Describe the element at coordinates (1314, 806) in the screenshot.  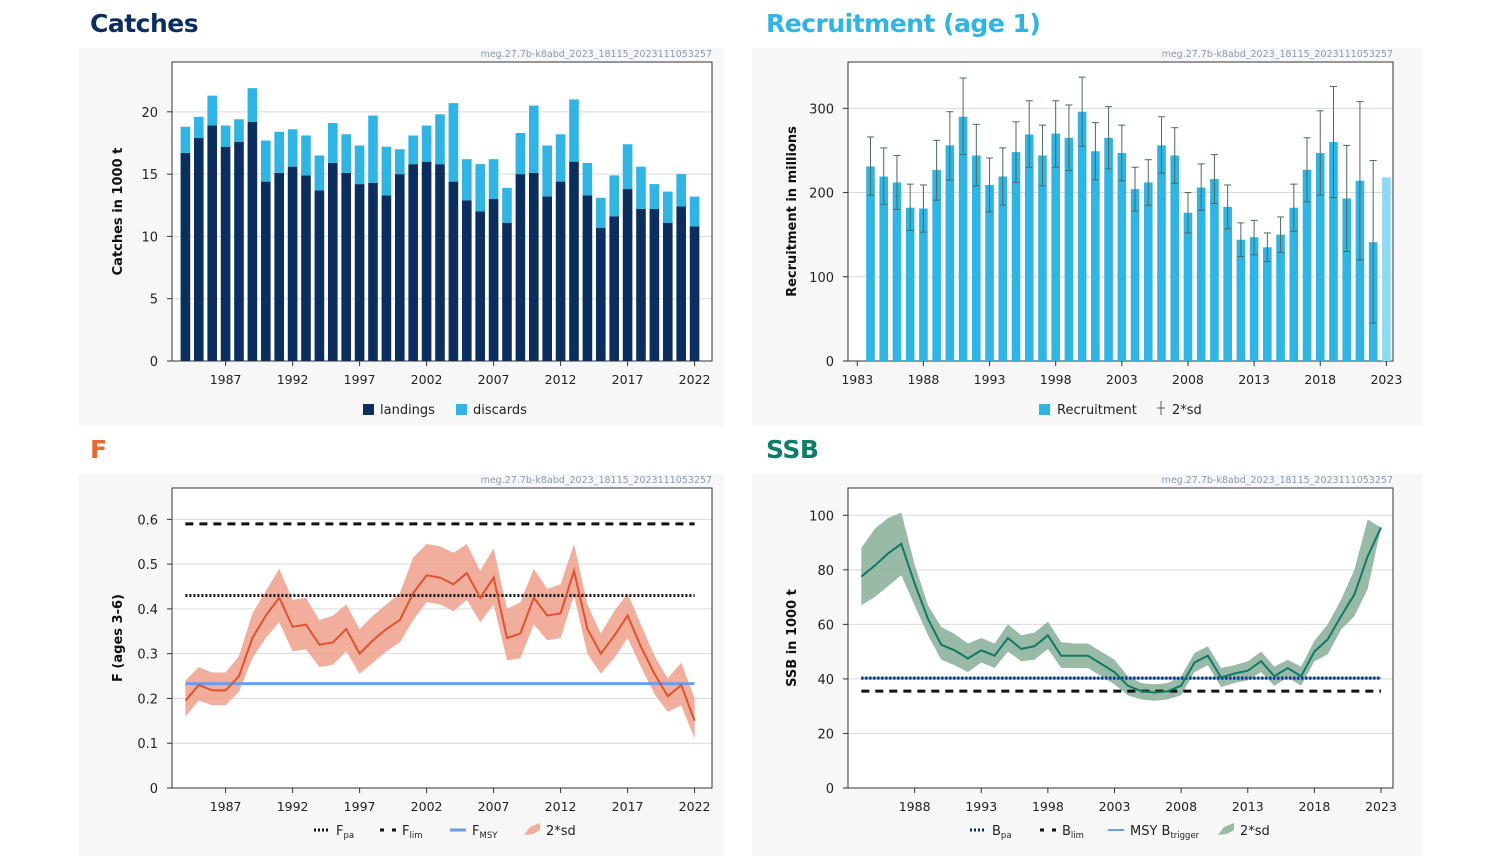
I see `ssb-xtick-label: 2018` at that location.